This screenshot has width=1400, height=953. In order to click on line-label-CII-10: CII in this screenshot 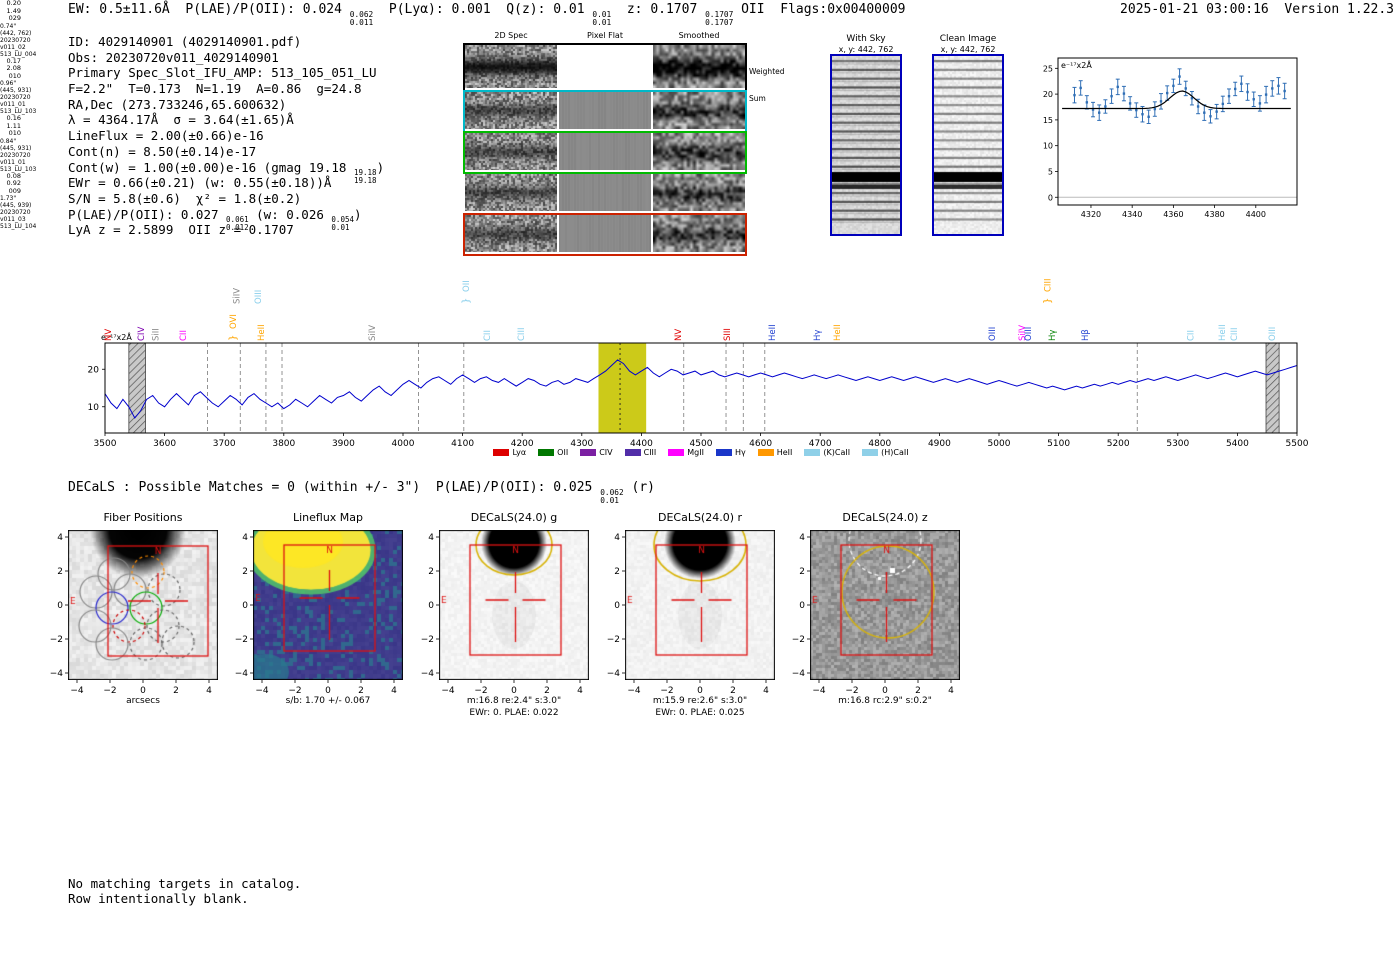, I will do `click(488, 335)`.